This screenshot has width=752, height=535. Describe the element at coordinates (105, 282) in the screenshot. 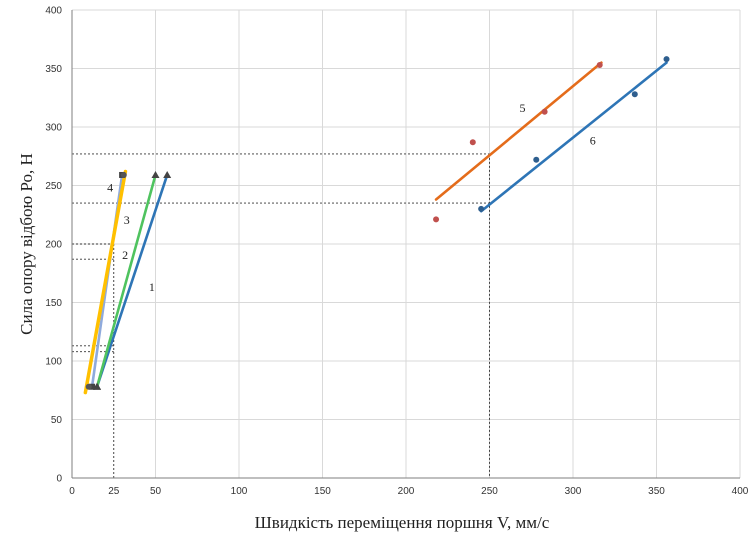

I see `series-4-fit-line` at that location.